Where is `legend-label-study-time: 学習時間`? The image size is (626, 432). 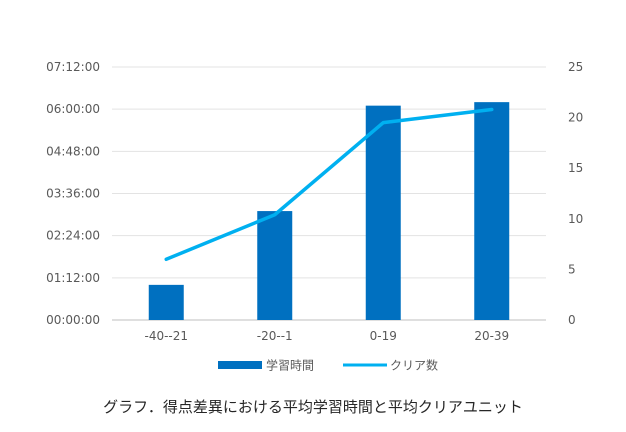 legend-label-study-time: 学習時間 is located at coordinates (290, 365).